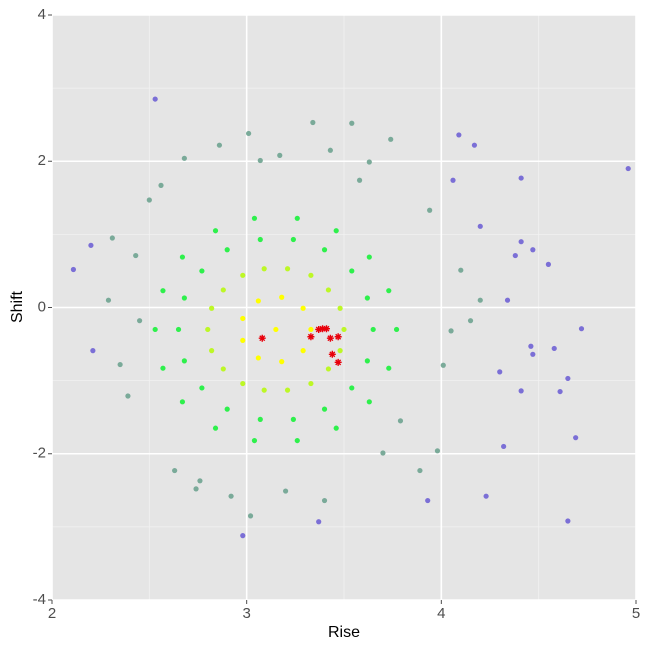 This screenshot has width=650, height=655. Describe the element at coordinates (42, 306) in the screenshot. I see `y-tick-label: 0` at that location.